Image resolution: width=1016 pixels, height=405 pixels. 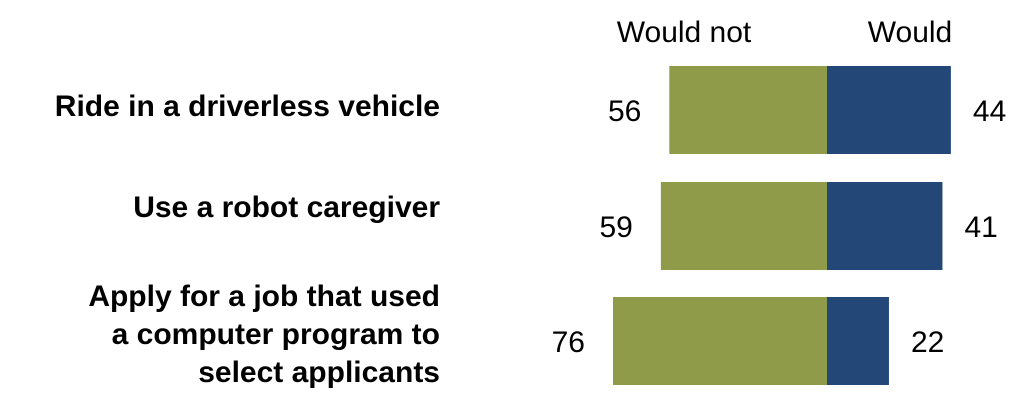 What do you see at coordinates (624, 111) in the screenshot?
I see `data-label-would-not: 56` at bounding box center [624, 111].